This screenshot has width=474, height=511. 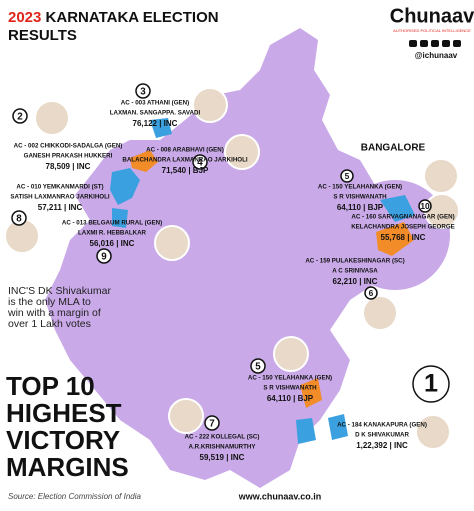 I want to click on constituency: AC - 159 PULAKESHINAGAR (SC), so click(x=354, y=261).